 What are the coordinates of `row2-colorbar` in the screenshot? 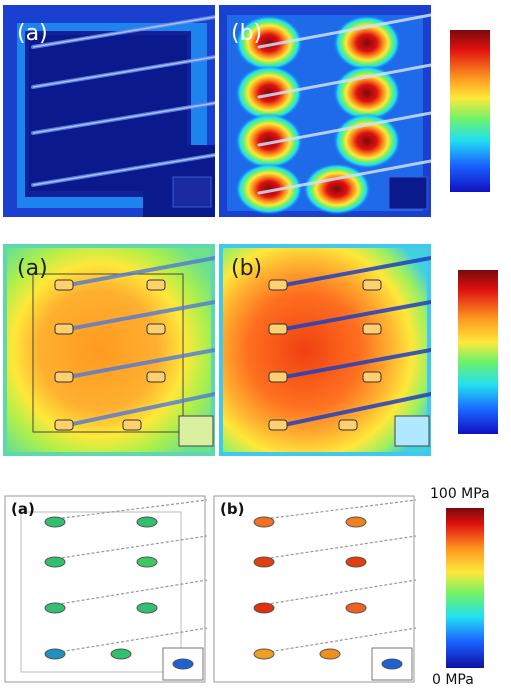 It's located at (478, 352).